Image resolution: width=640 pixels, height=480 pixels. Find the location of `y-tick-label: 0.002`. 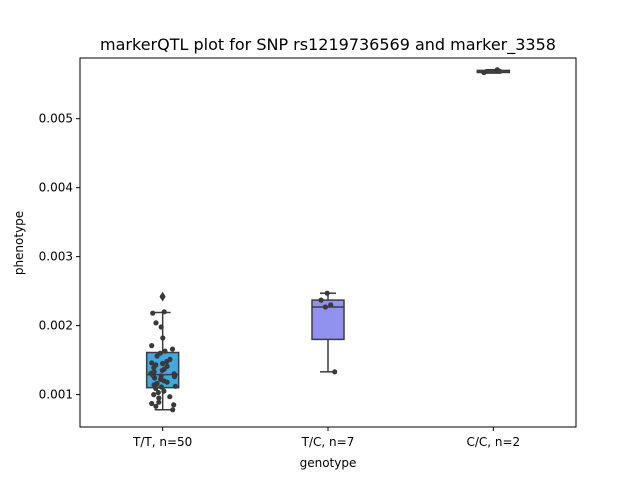

y-tick-label: 0.002 is located at coordinates (56, 326).